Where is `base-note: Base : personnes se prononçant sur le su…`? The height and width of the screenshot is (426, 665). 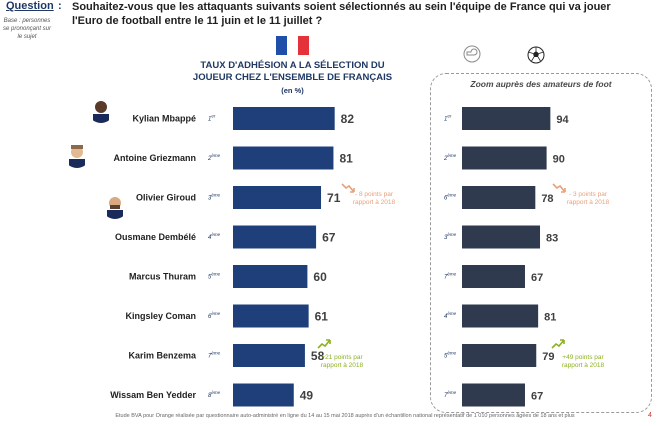 base-note: Base : personnes se prononçant sur le su… is located at coordinates (27, 29).